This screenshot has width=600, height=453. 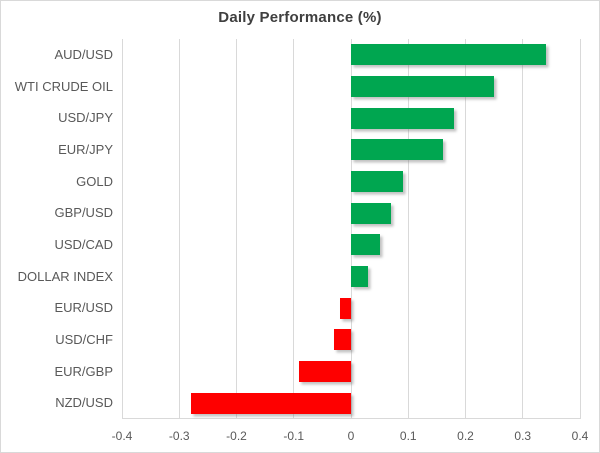 What do you see at coordinates (465, 436) in the screenshot?
I see `x-tick-label: 0.2` at bounding box center [465, 436].